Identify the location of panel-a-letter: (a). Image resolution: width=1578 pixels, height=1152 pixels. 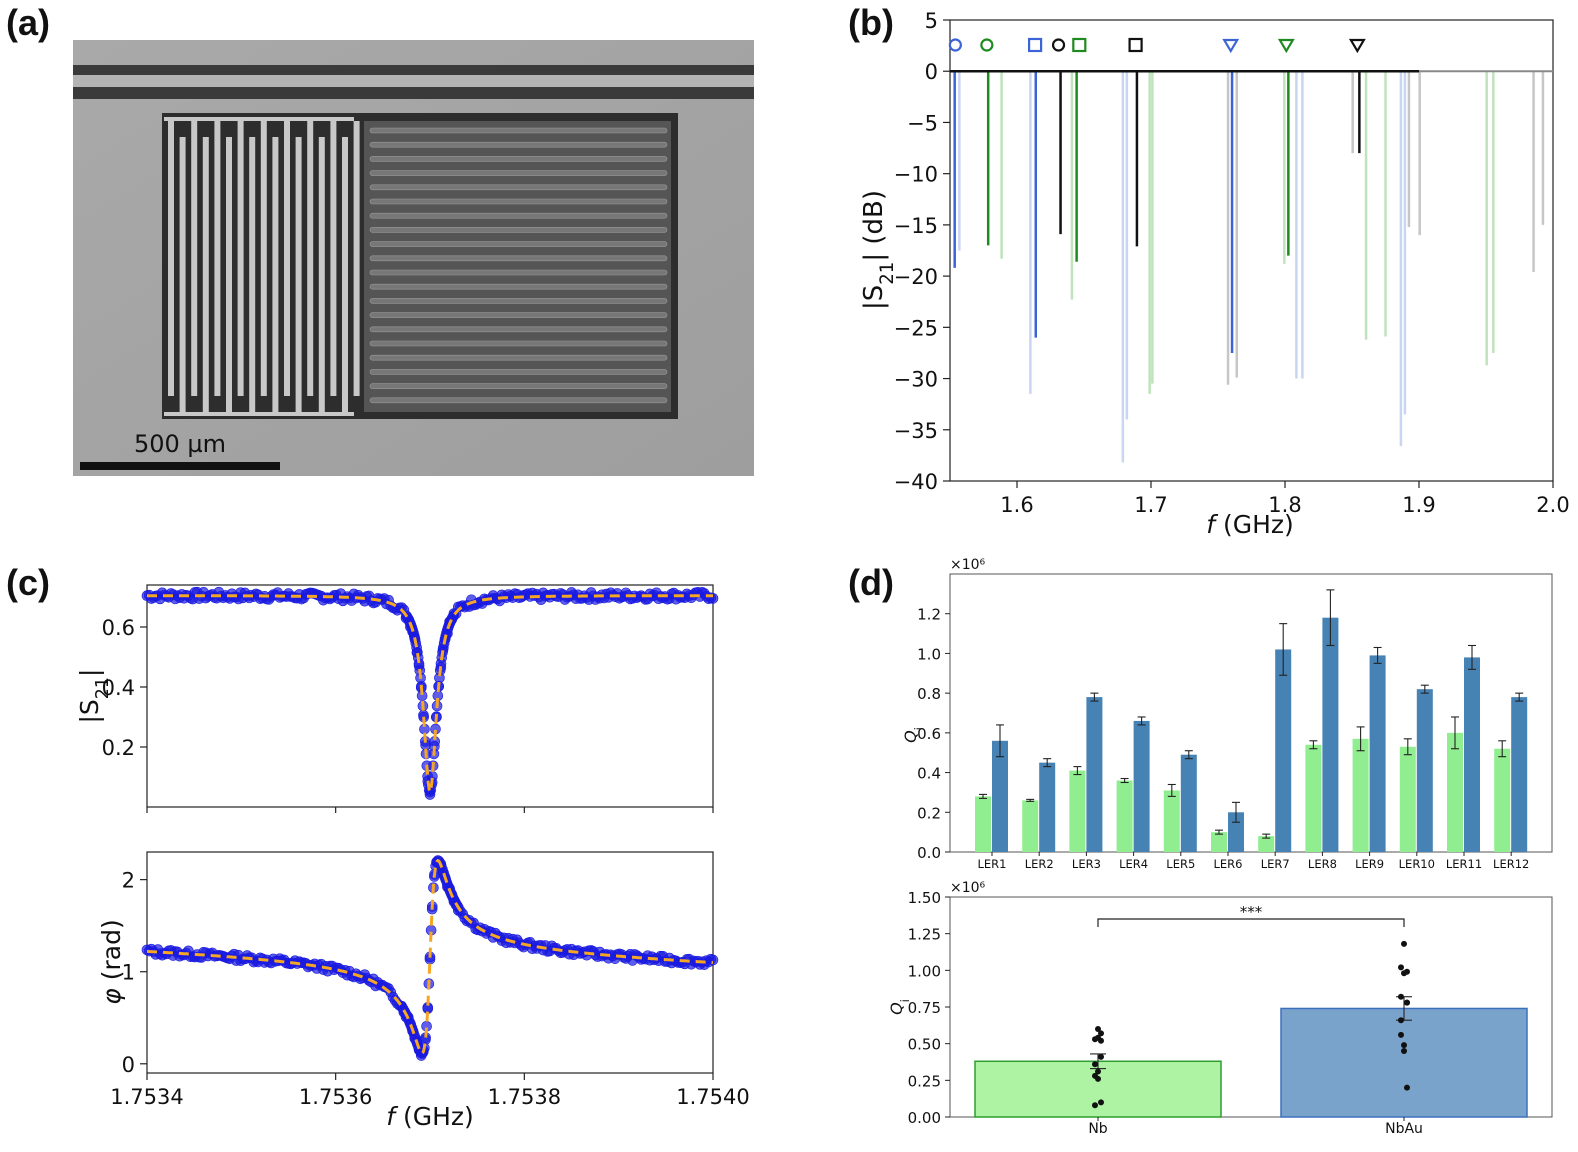
(28, 22).